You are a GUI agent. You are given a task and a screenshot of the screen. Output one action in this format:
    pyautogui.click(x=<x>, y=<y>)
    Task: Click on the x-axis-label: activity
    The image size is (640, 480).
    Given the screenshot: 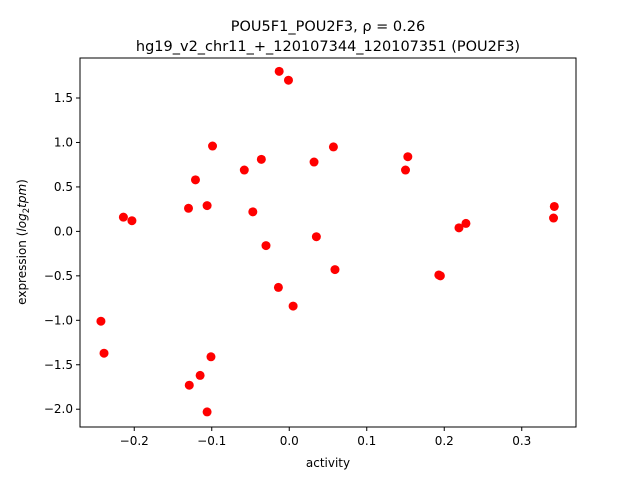 What is the action you would take?
    pyautogui.click(x=328, y=463)
    